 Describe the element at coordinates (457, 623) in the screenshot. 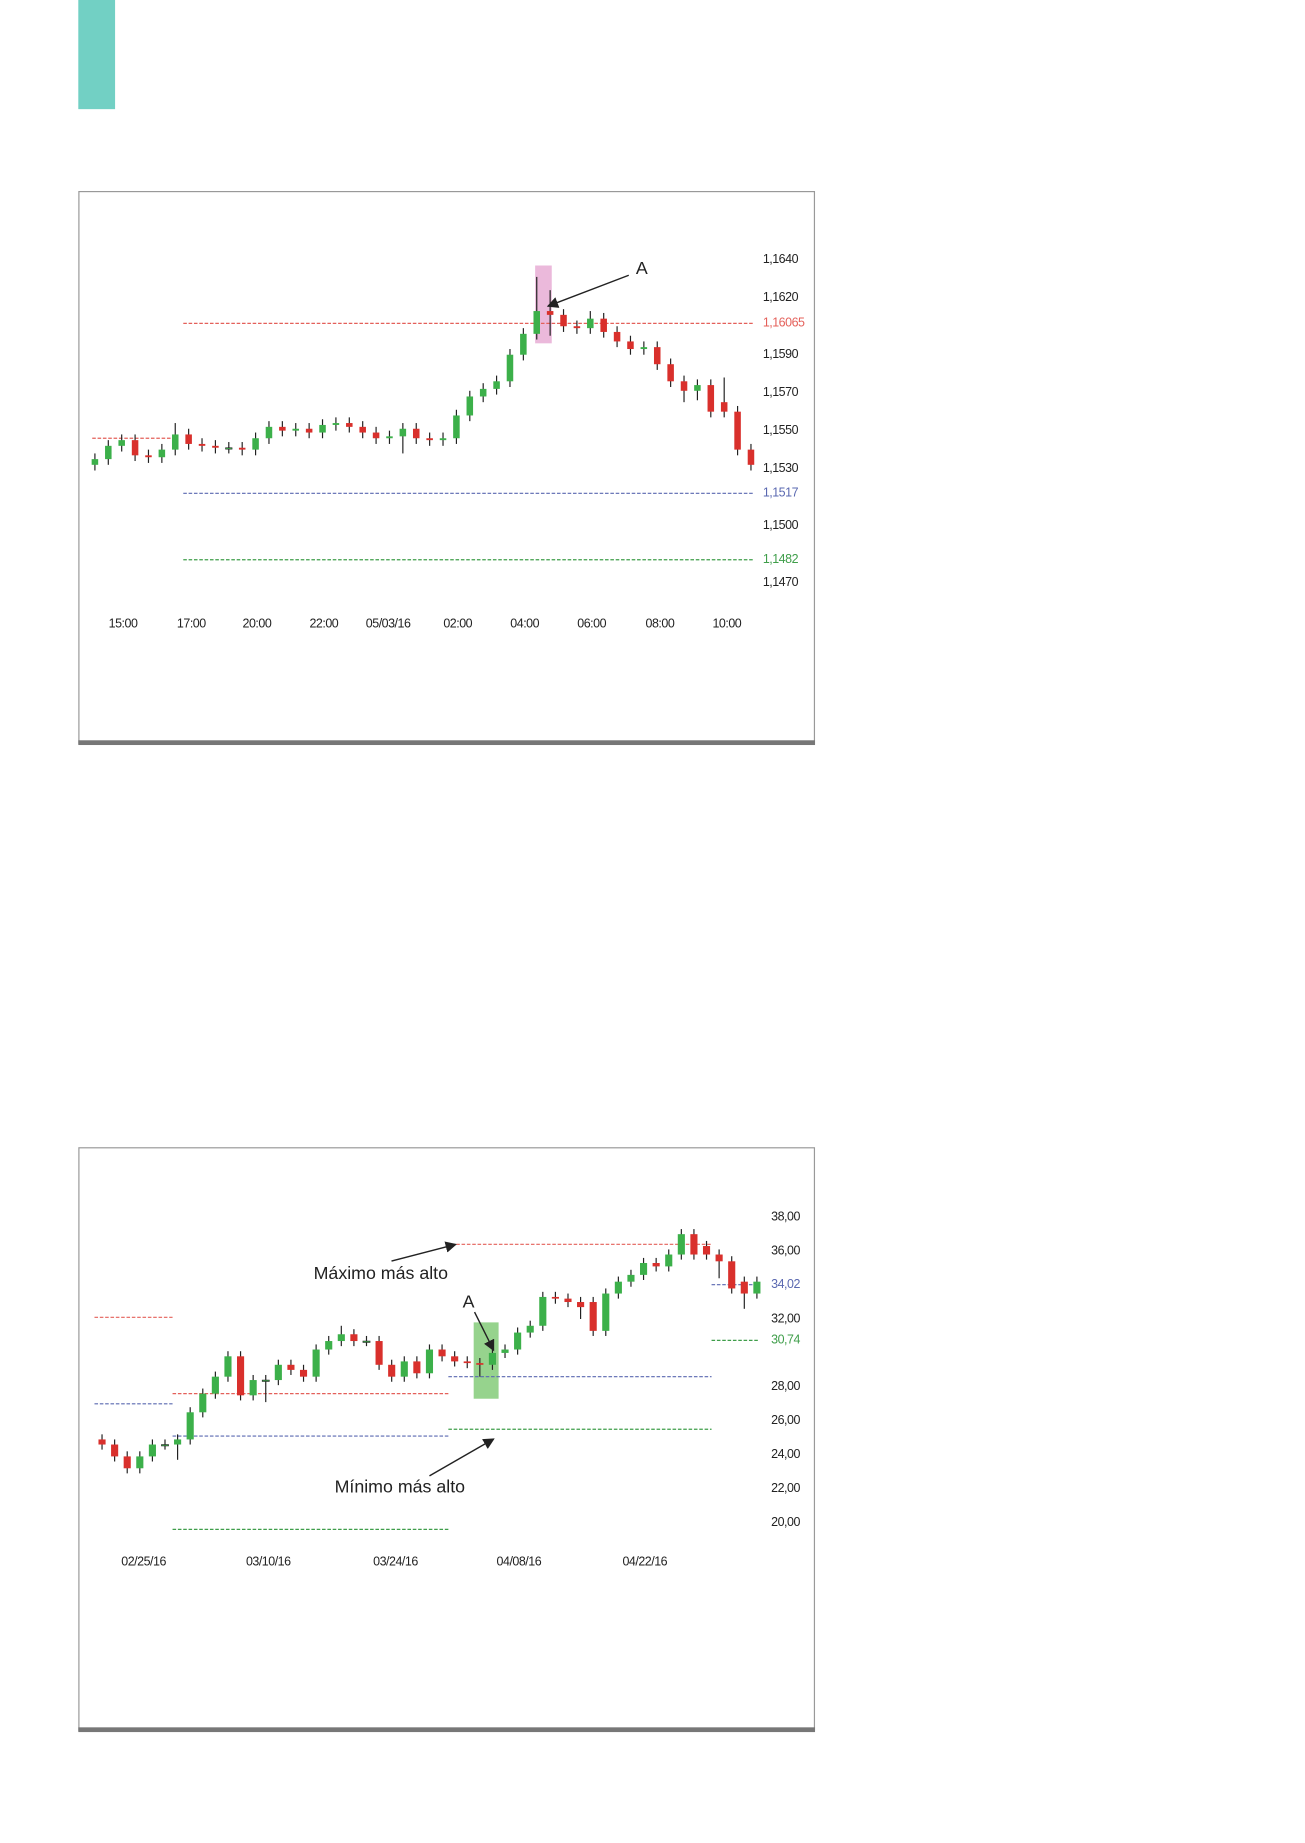

I see `x-tick-label: 02:00` at that location.